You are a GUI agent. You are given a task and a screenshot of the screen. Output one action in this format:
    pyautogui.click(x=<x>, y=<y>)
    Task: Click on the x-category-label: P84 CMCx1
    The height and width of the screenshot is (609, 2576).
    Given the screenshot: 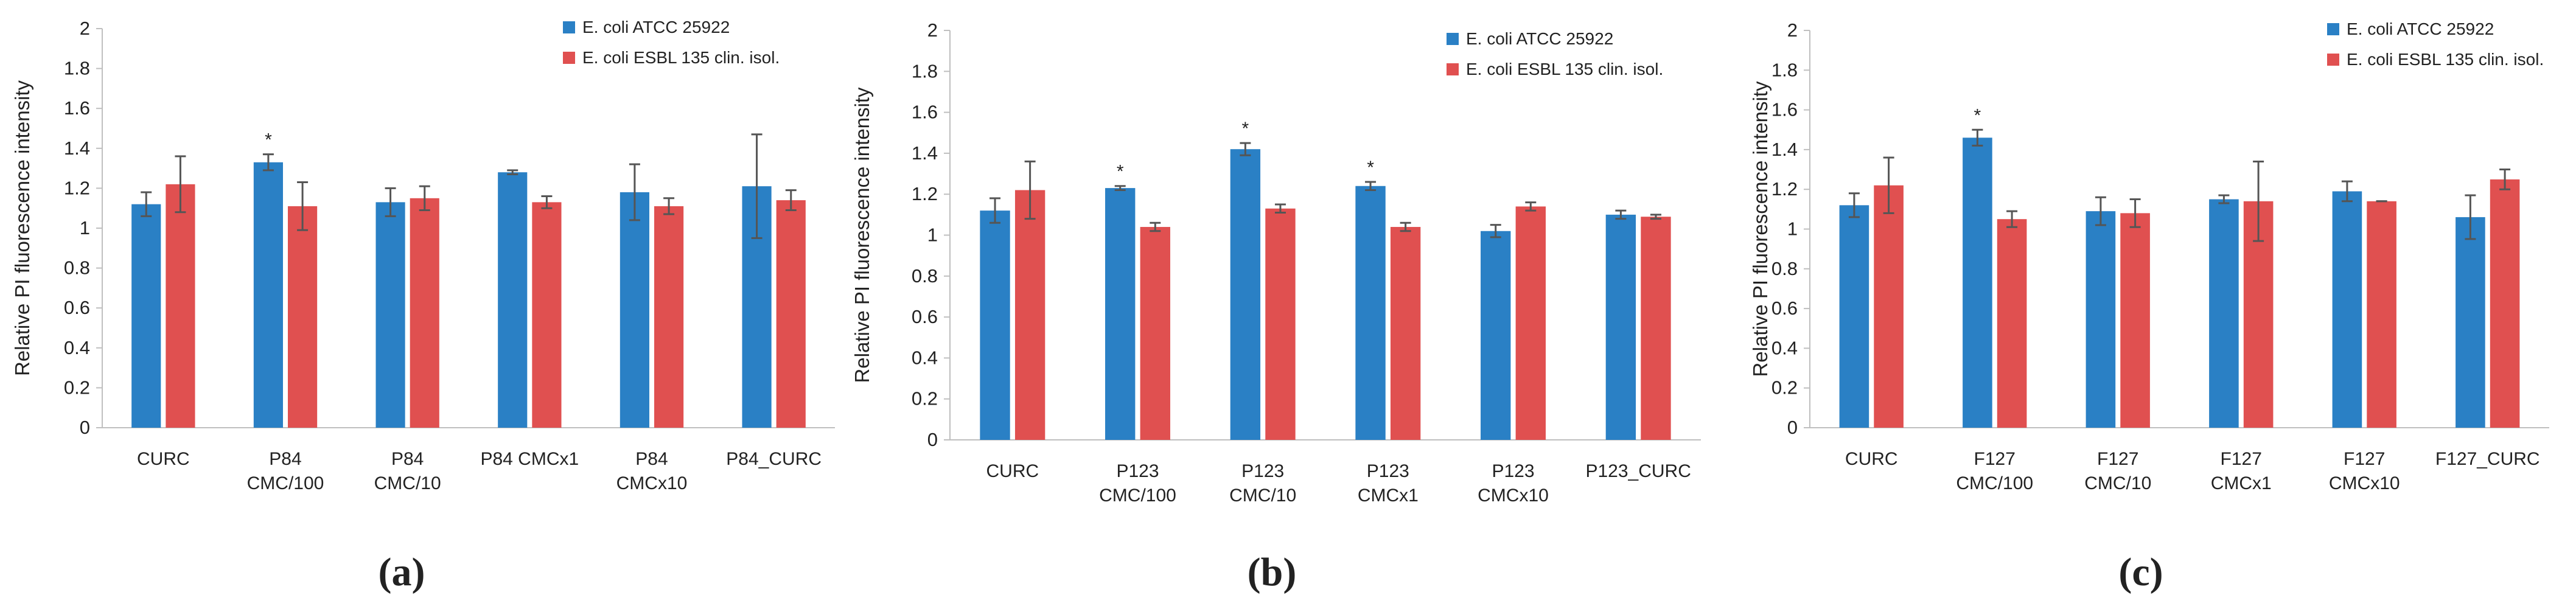 What is the action you would take?
    pyautogui.click(x=529, y=459)
    